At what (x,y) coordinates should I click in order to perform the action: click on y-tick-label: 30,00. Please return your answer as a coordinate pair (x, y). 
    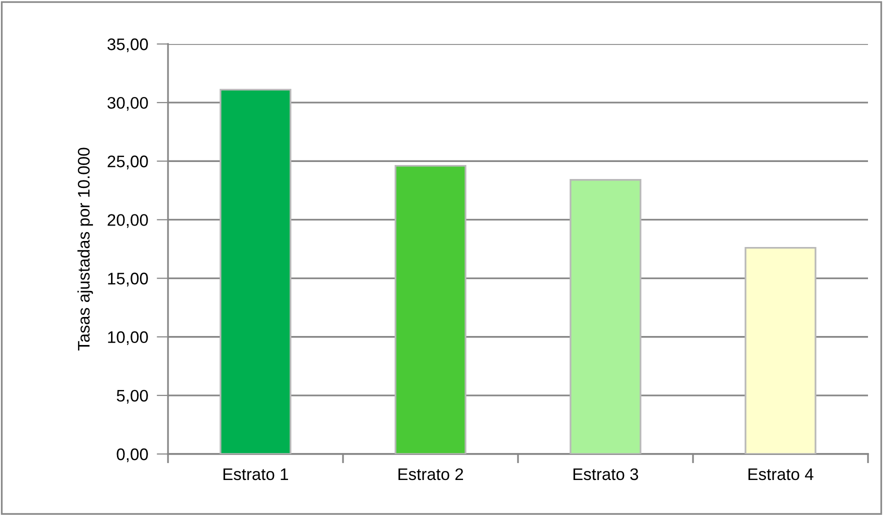
    Looking at the image, I should click on (127, 103).